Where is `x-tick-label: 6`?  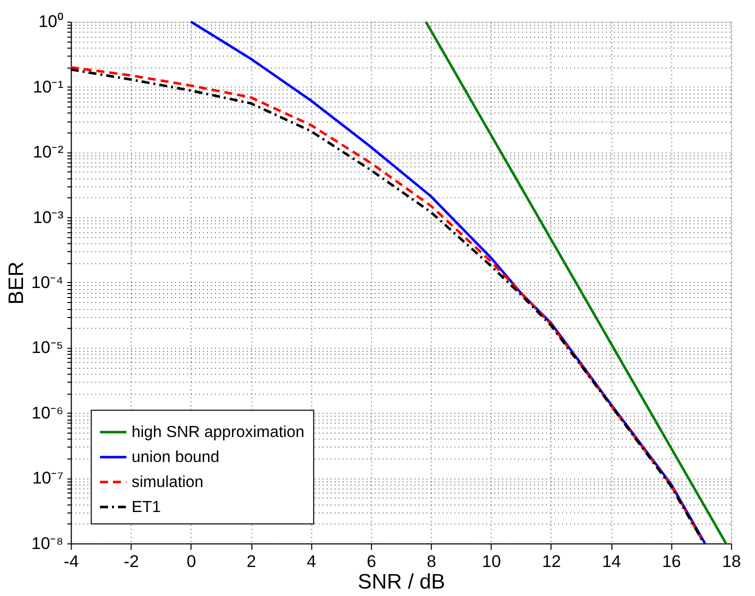
x-tick-label: 6 is located at coordinates (371, 561).